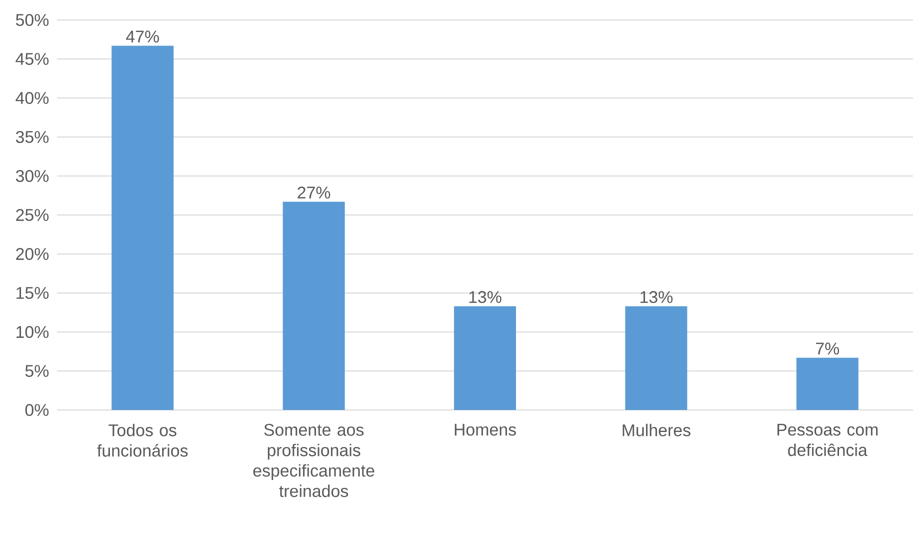 Image resolution: width=913 pixels, height=540 pixels. Describe the element at coordinates (656, 430) in the screenshot. I see `x-tick-label: Mulheres` at that location.